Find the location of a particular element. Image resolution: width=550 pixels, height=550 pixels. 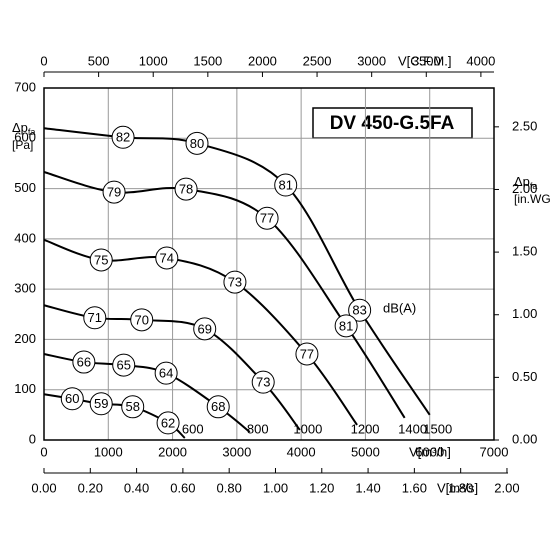

x2-tick-label: 3000 is located at coordinates (371, 60).